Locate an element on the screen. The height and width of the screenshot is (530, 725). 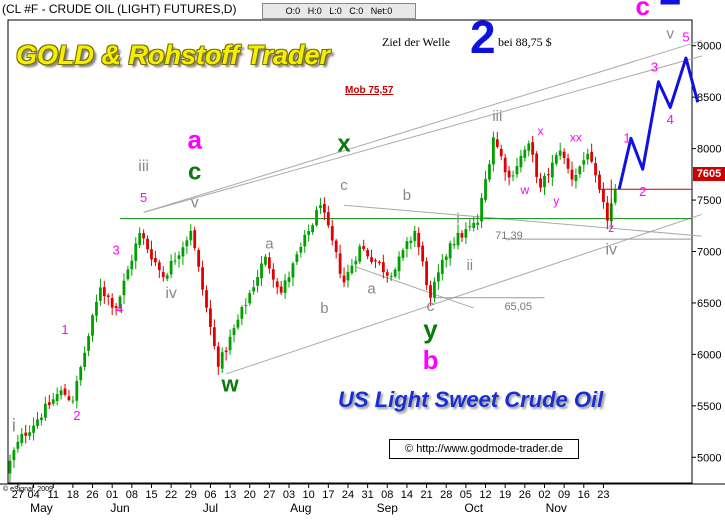
x-tick-label: 21 is located at coordinates (426, 495).